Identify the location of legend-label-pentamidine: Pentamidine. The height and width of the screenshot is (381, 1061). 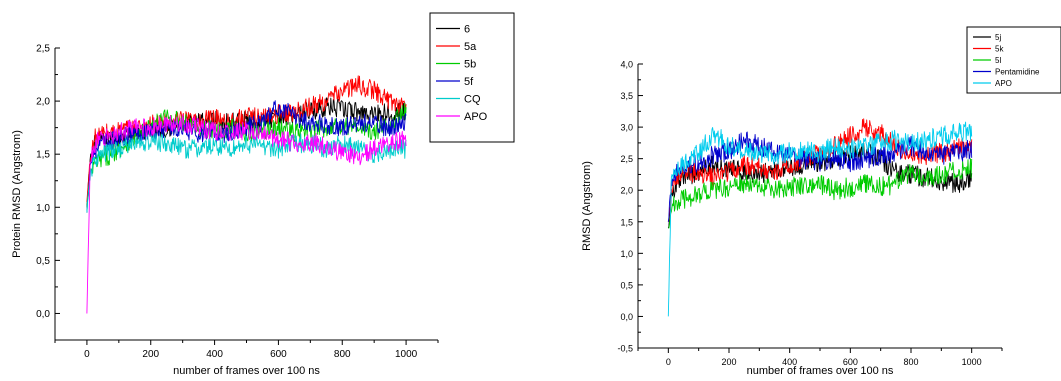
(1017, 71).